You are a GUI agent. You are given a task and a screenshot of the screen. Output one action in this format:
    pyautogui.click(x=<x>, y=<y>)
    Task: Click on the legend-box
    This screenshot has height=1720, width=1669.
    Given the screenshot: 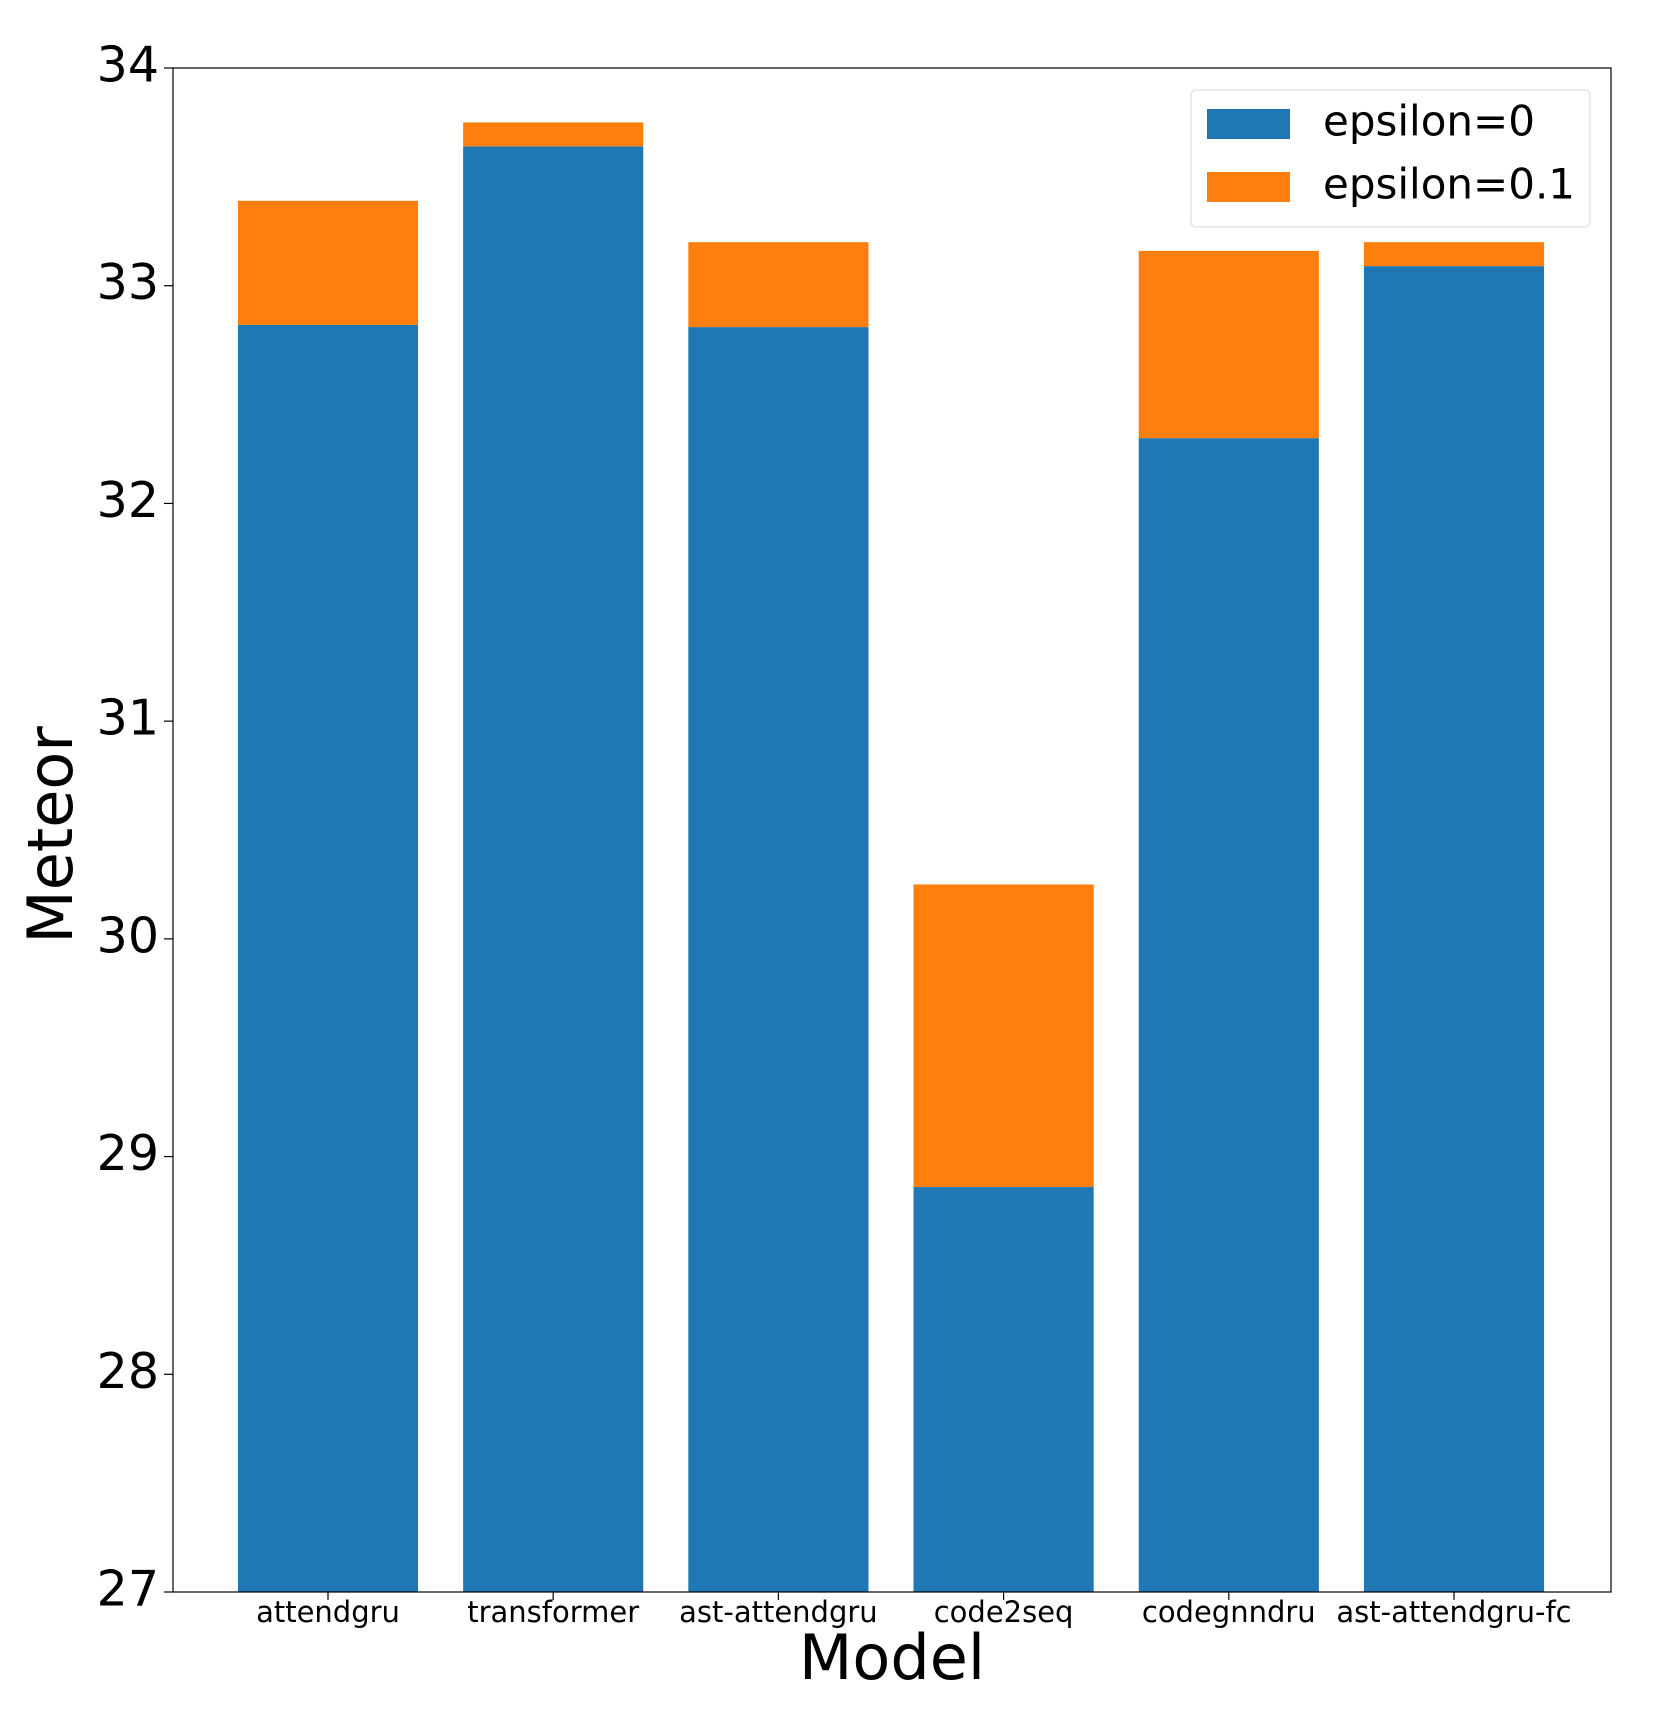 What is the action you would take?
    pyautogui.click(x=1390, y=158)
    